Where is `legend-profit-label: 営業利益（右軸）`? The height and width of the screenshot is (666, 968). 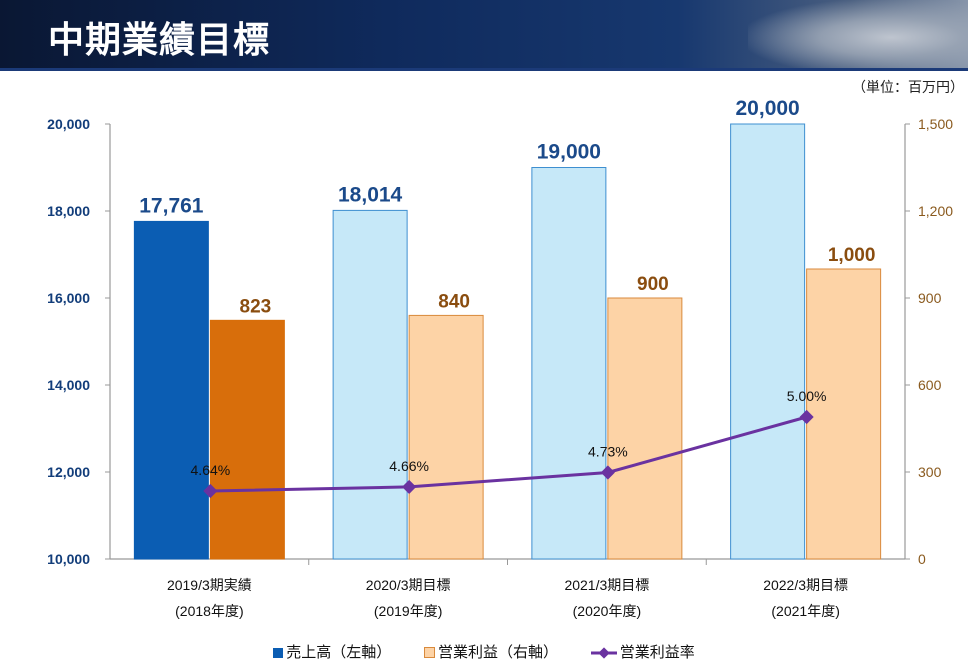 legend-profit-label: 営業利益（右軸） is located at coordinates (497, 652).